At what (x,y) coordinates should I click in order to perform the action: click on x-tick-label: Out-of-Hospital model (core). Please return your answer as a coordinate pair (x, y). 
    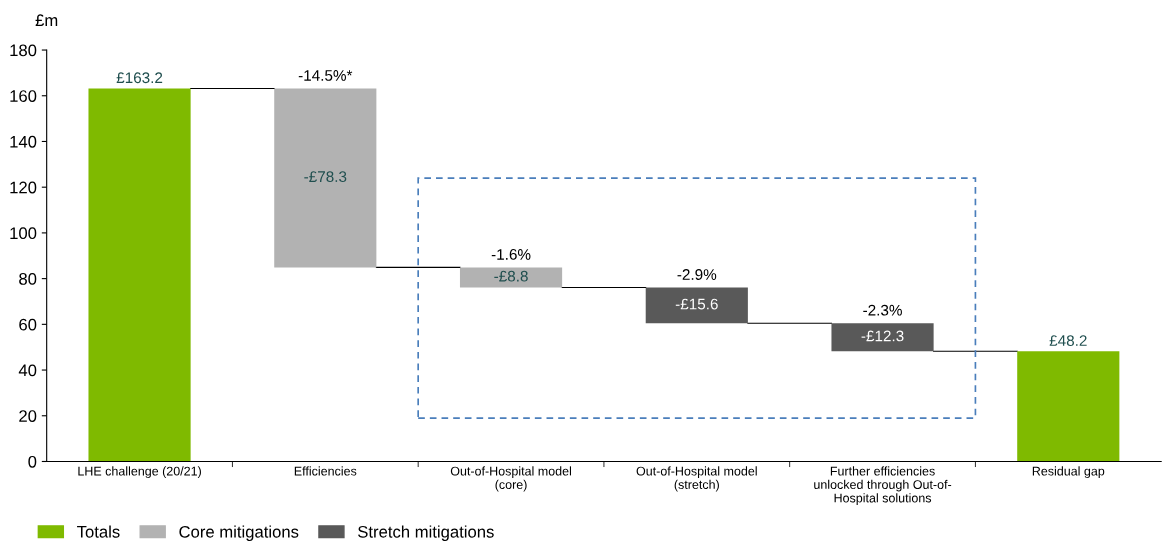
    Looking at the image, I should click on (510, 479).